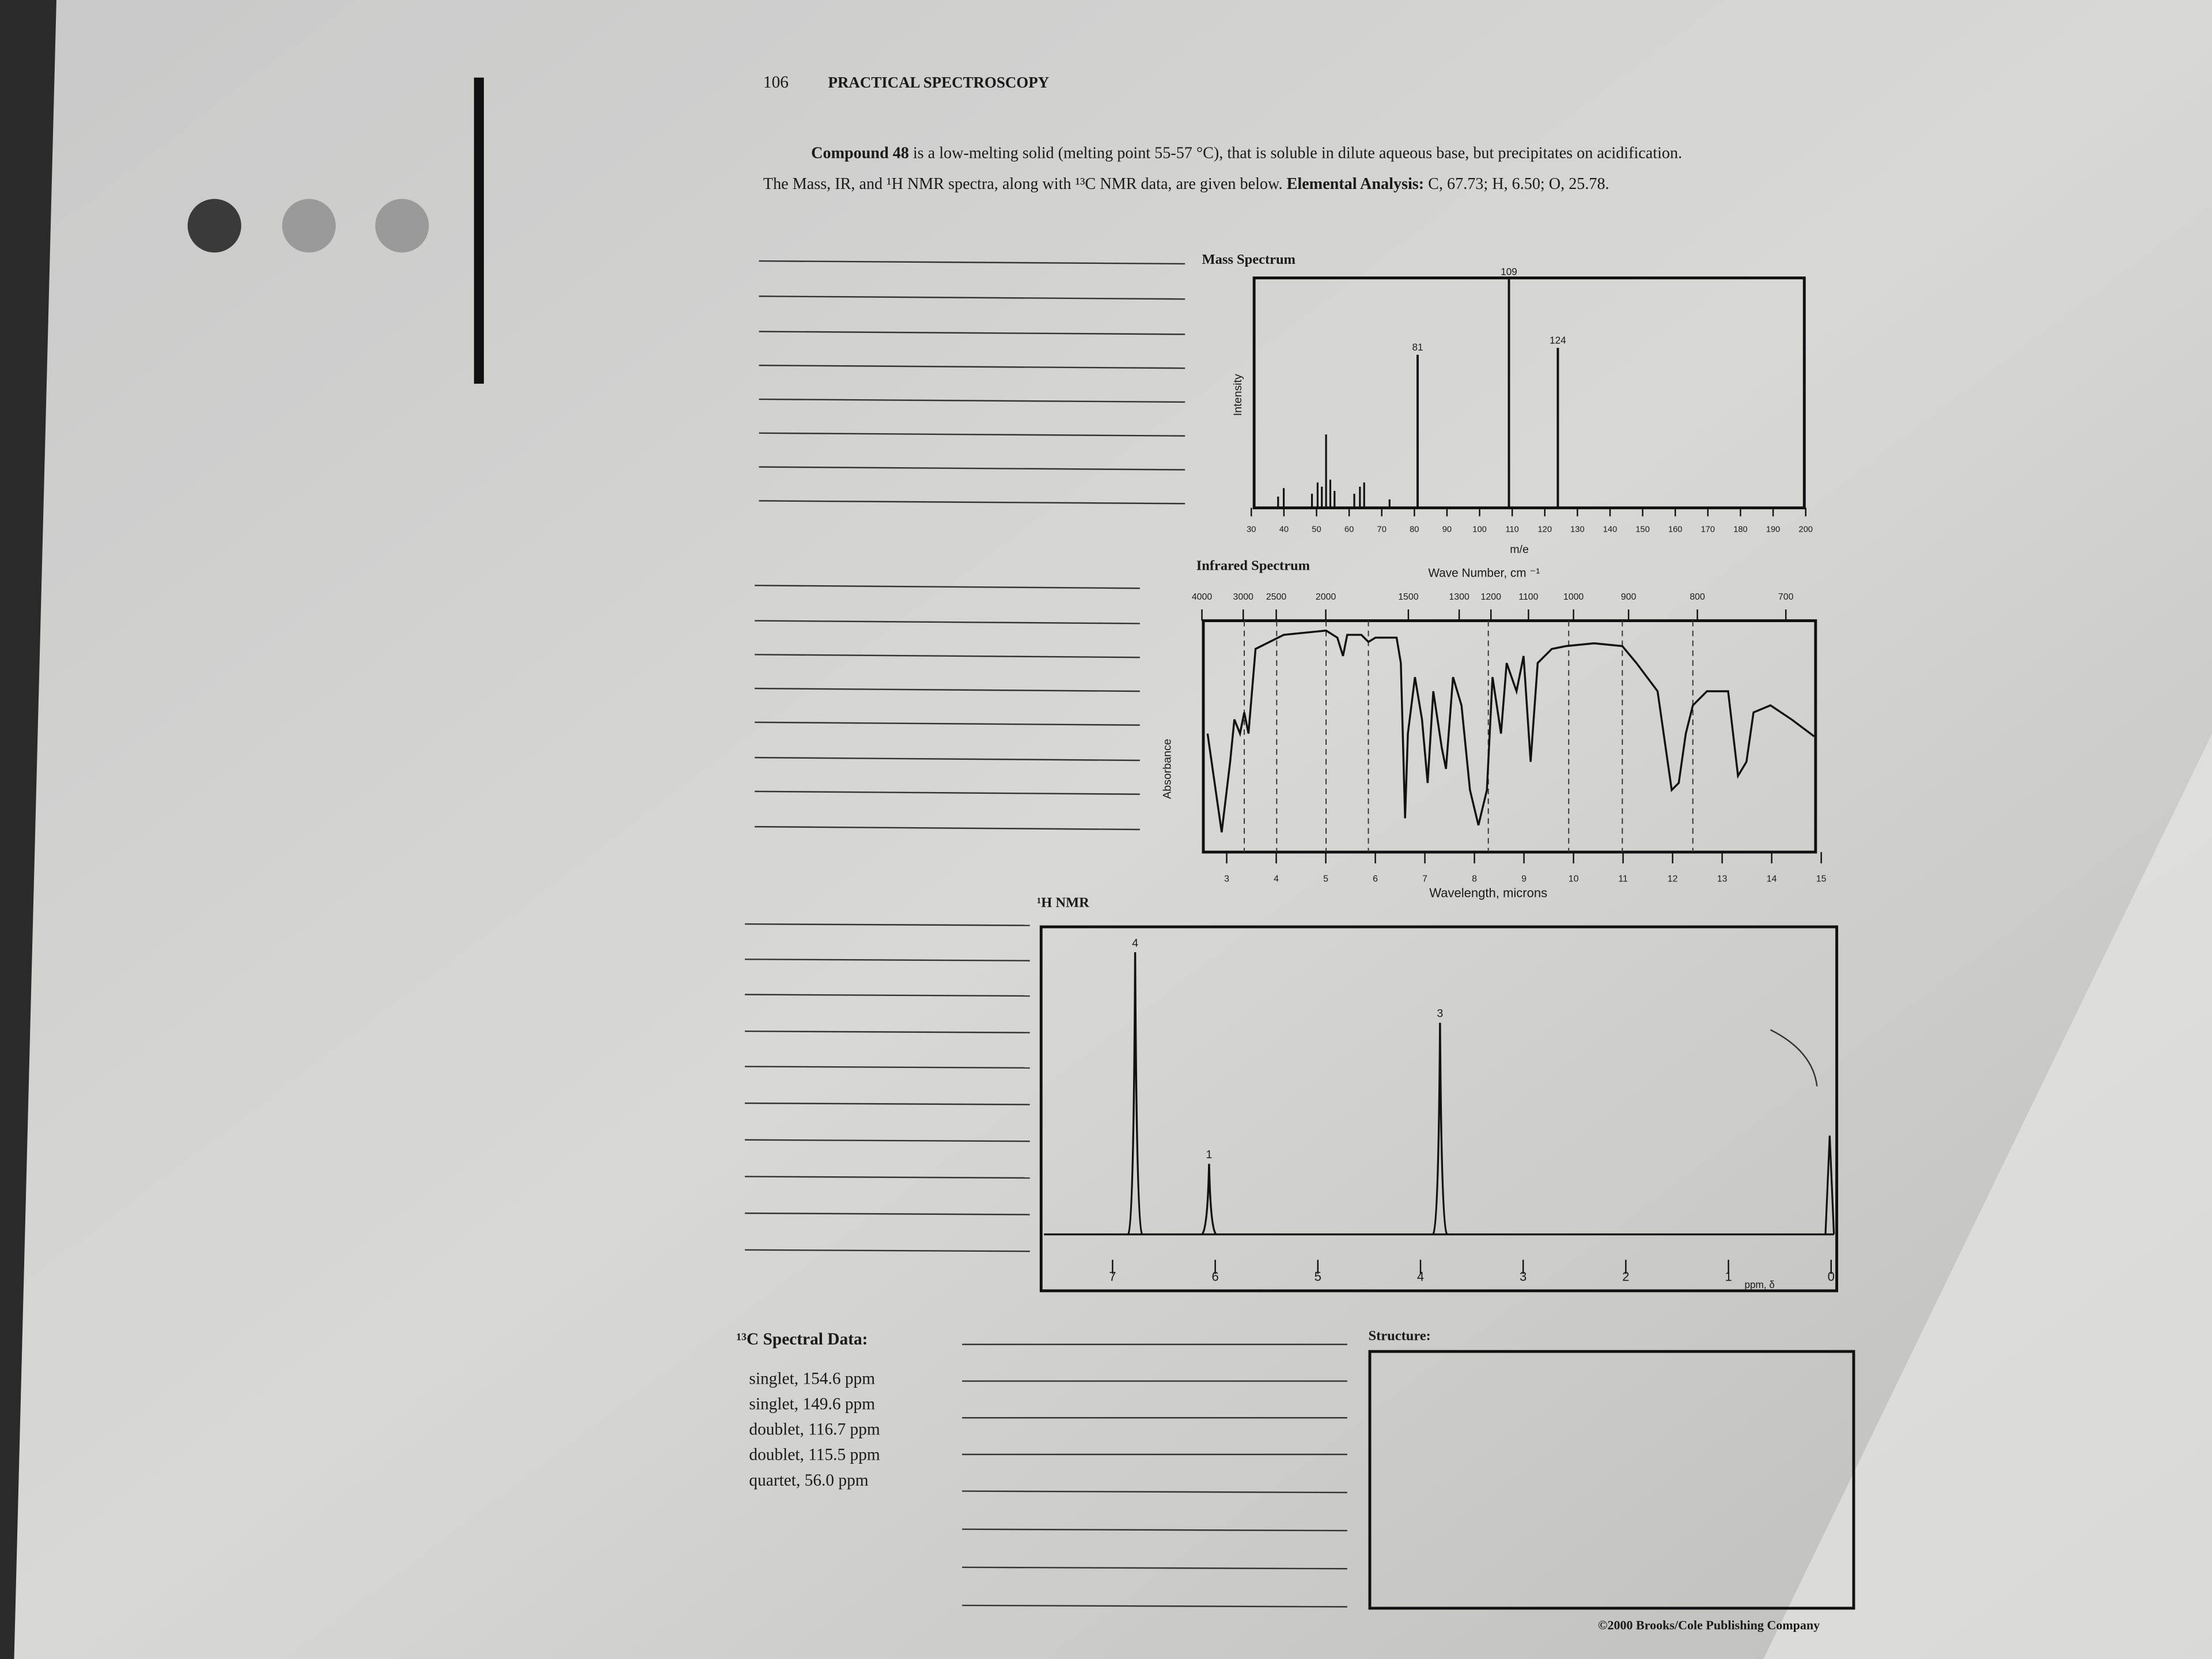 The height and width of the screenshot is (1659, 2212). Describe the element at coordinates (1773, 529) in the screenshot. I see `ms-tick-label: 190` at that location.